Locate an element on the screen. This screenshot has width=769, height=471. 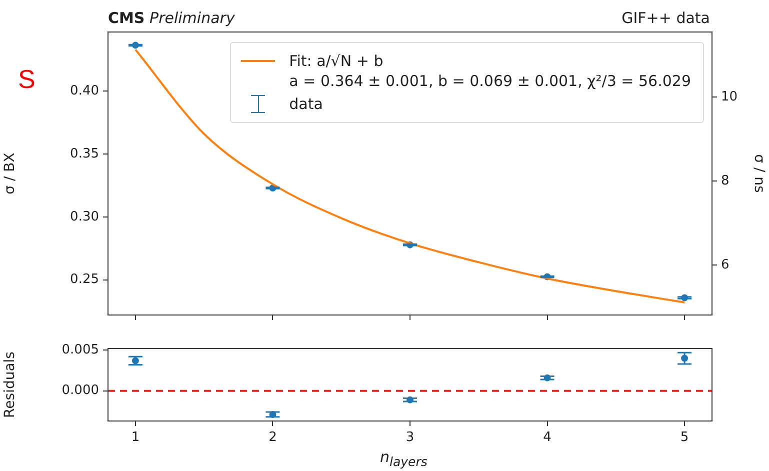
y-tick-label: 0.005 is located at coordinates (80, 350).